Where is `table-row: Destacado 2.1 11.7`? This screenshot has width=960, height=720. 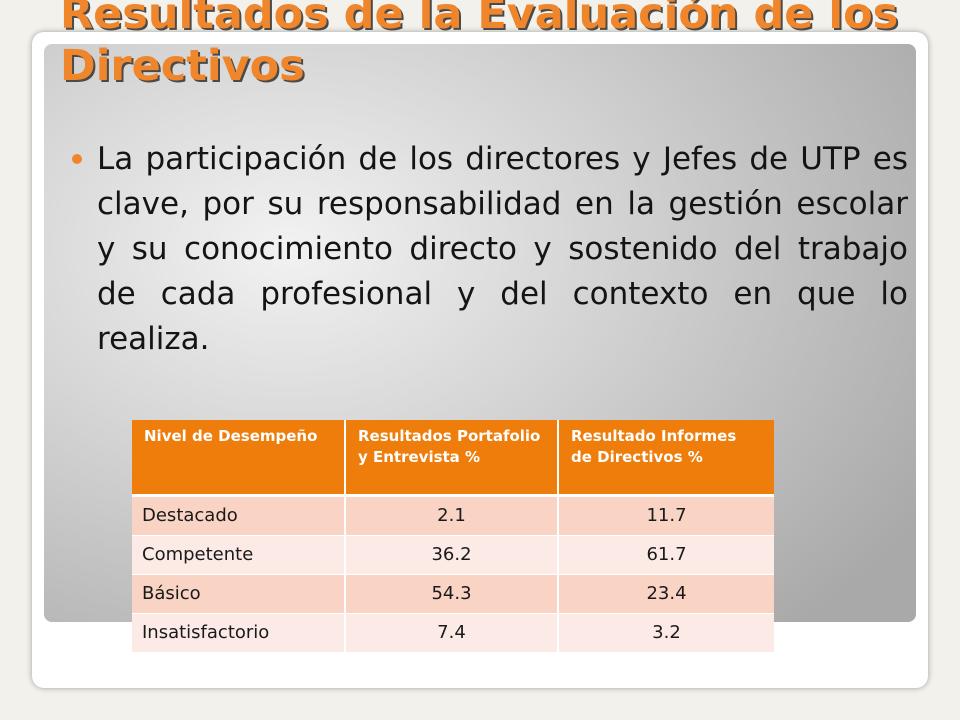
table-row: Destacado 2.1 11.7 is located at coordinates (453, 515).